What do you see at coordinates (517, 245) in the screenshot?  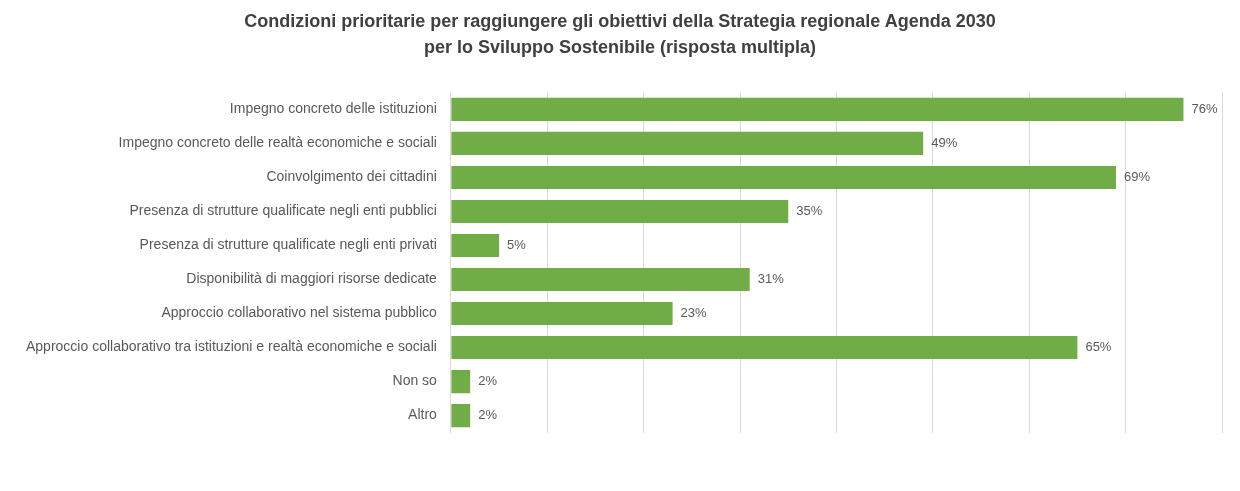 I see `data-label: 5%` at bounding box center [517, 245].